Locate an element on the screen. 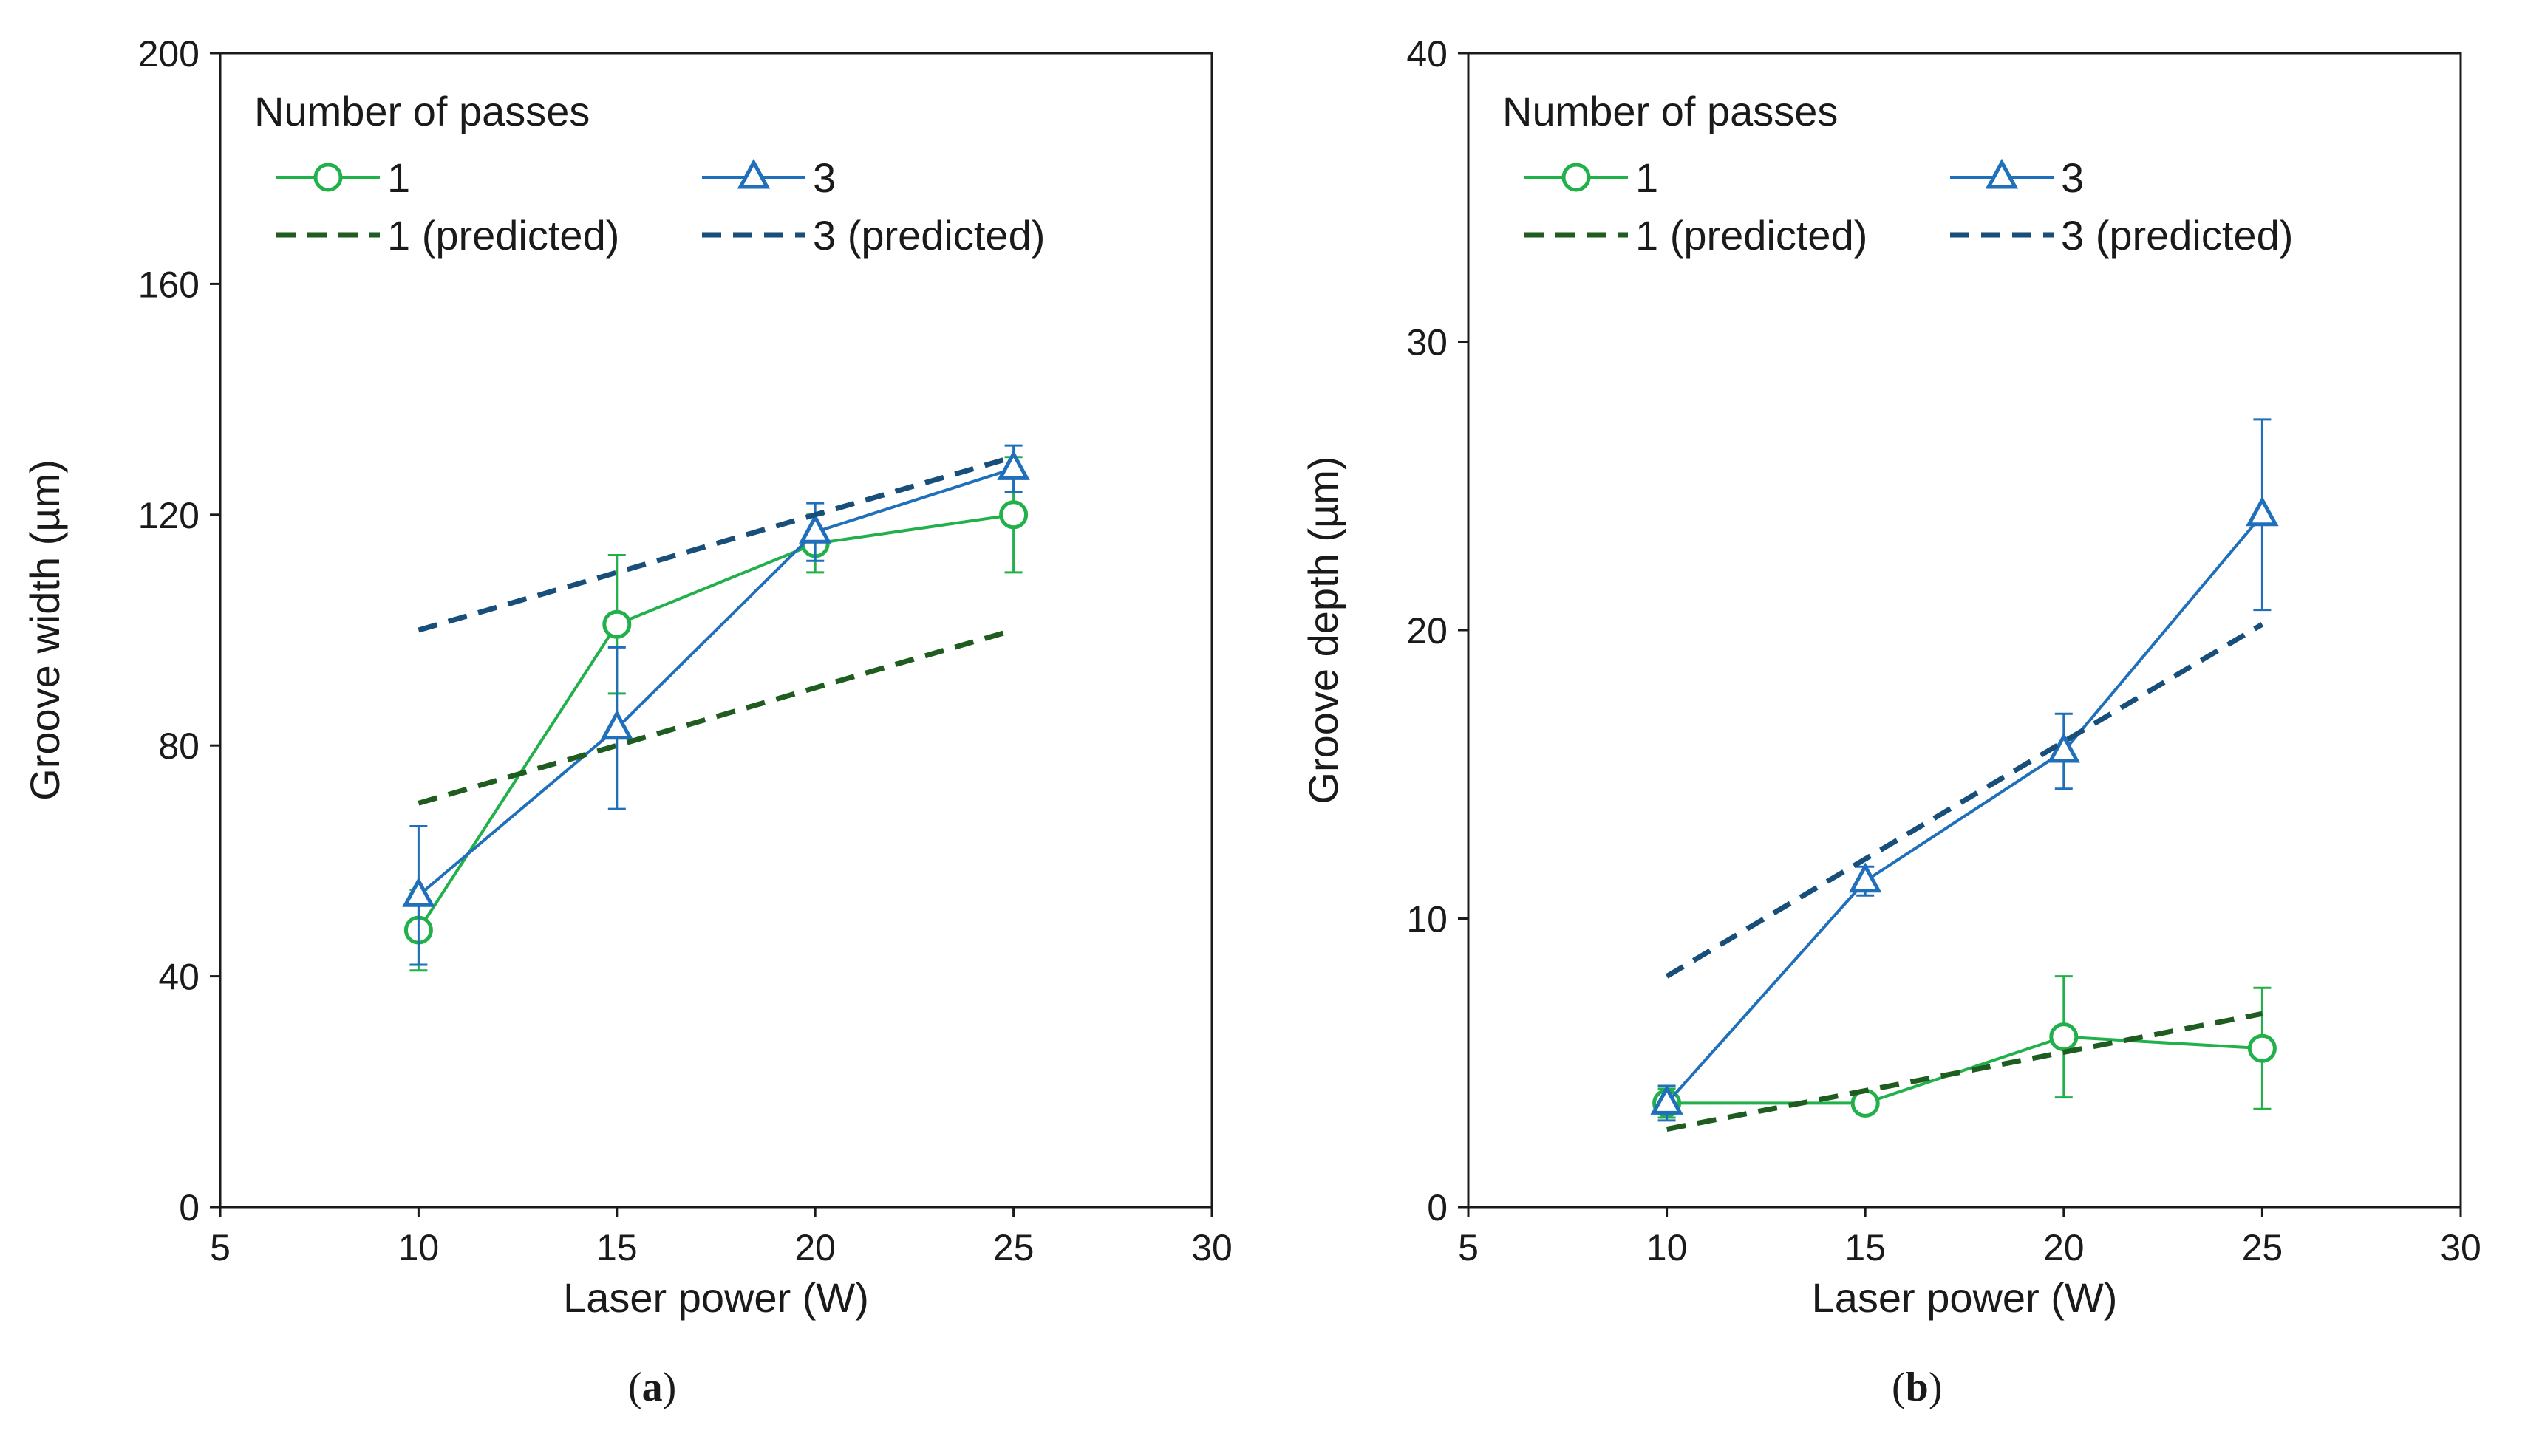 The width and height of the screenshot is (2525, 1456). y-axis-title: Groove depth (µm) is located at coordinates (1323, 630).